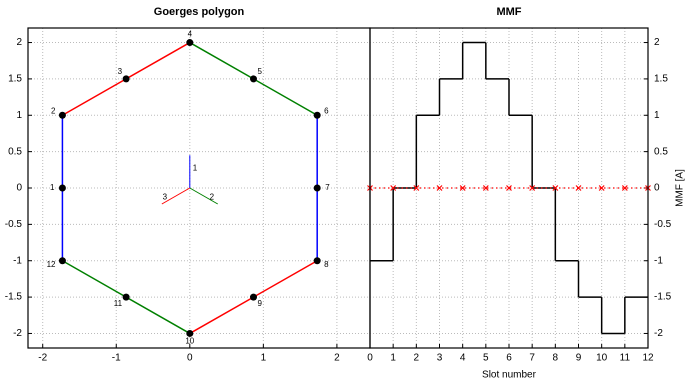 The width and height of the screenshot is (688, 388). Describe the element at coordinates (52, 187) in the screenshot. I see `point-label: 1` at that location.